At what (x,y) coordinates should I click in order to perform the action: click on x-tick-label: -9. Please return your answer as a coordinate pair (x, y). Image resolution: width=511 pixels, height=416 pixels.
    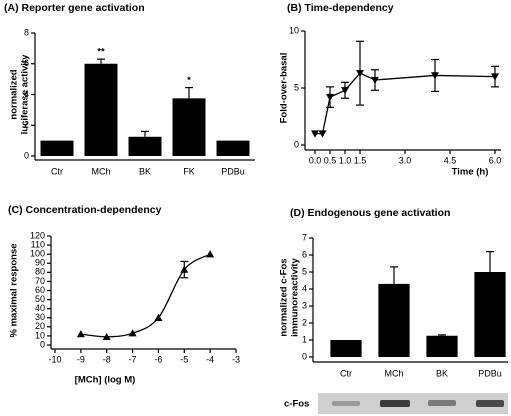
    Looking at the image, I should click on (81, 359).